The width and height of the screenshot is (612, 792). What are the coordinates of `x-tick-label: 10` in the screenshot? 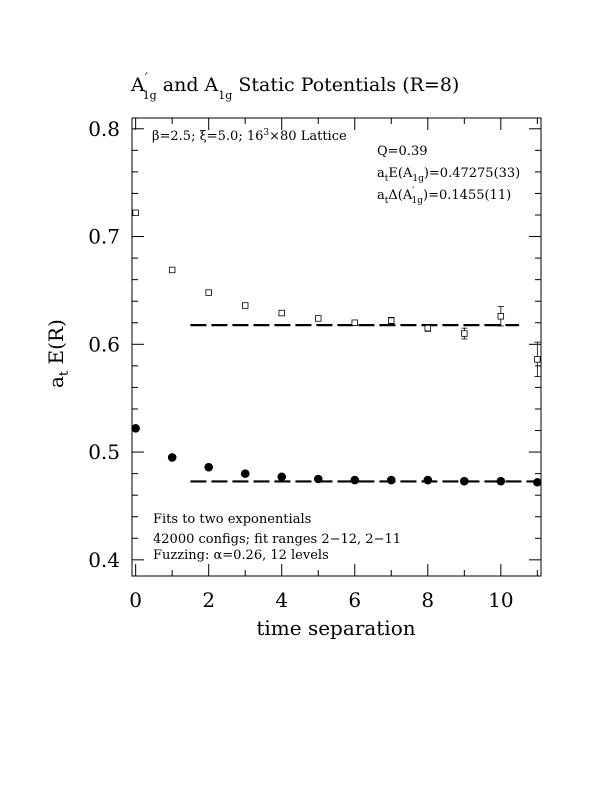 It's located at (500, 600).